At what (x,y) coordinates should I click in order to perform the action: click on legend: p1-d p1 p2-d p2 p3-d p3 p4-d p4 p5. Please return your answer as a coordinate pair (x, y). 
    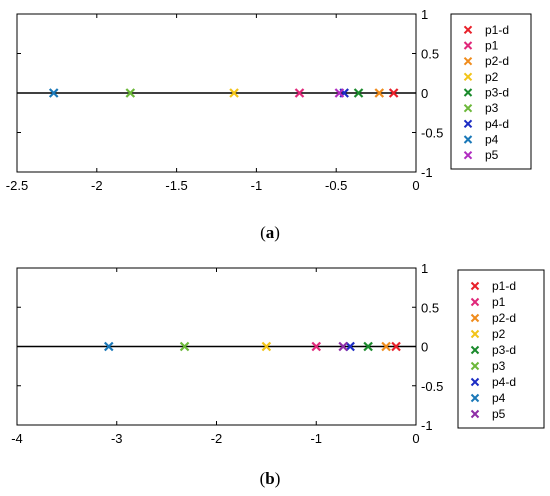
    Looking at the image, I should click on (501, 349).